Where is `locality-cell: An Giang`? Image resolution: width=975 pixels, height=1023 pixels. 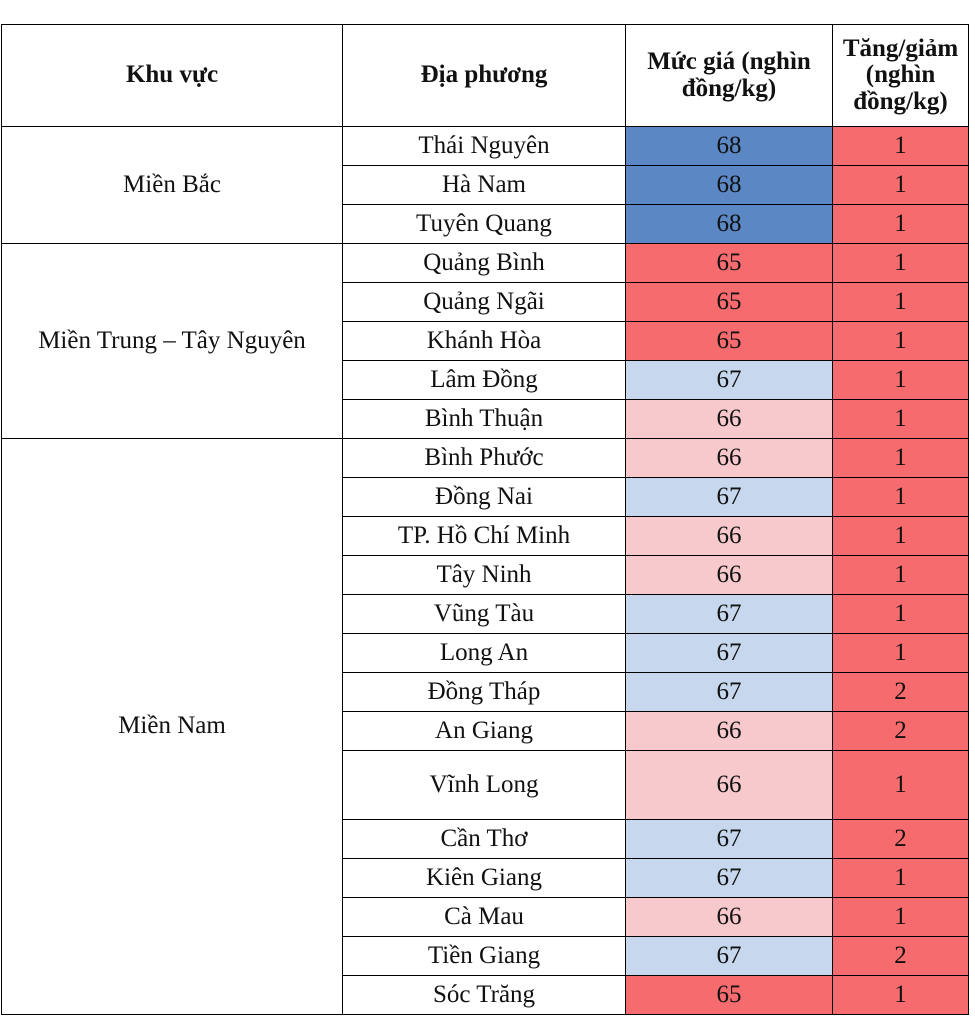
locality-cell: An Giang is located at coordinates (484, 731).